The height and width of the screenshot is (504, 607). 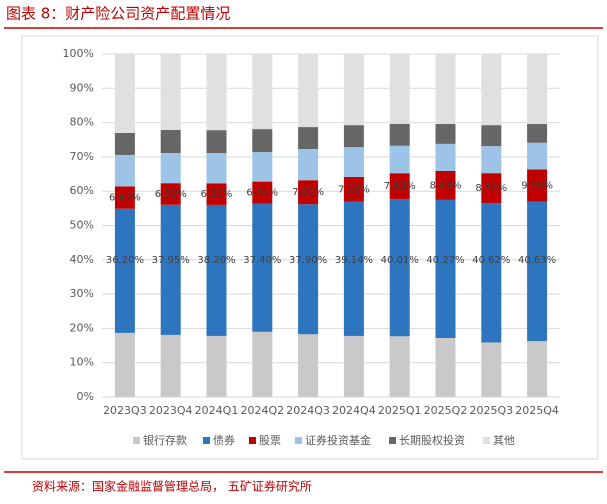 What do you see at coordinates (491, 410) in the screenshot?
I see `x-tick-label: 2025Q3` at bounding box center [491, 410].